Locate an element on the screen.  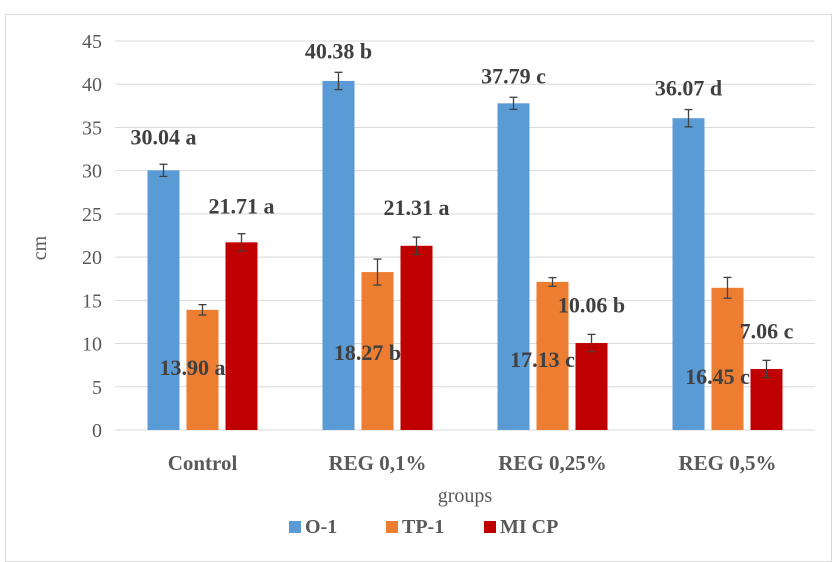
y-axis-title: cm is located at coordinates (40, 247).